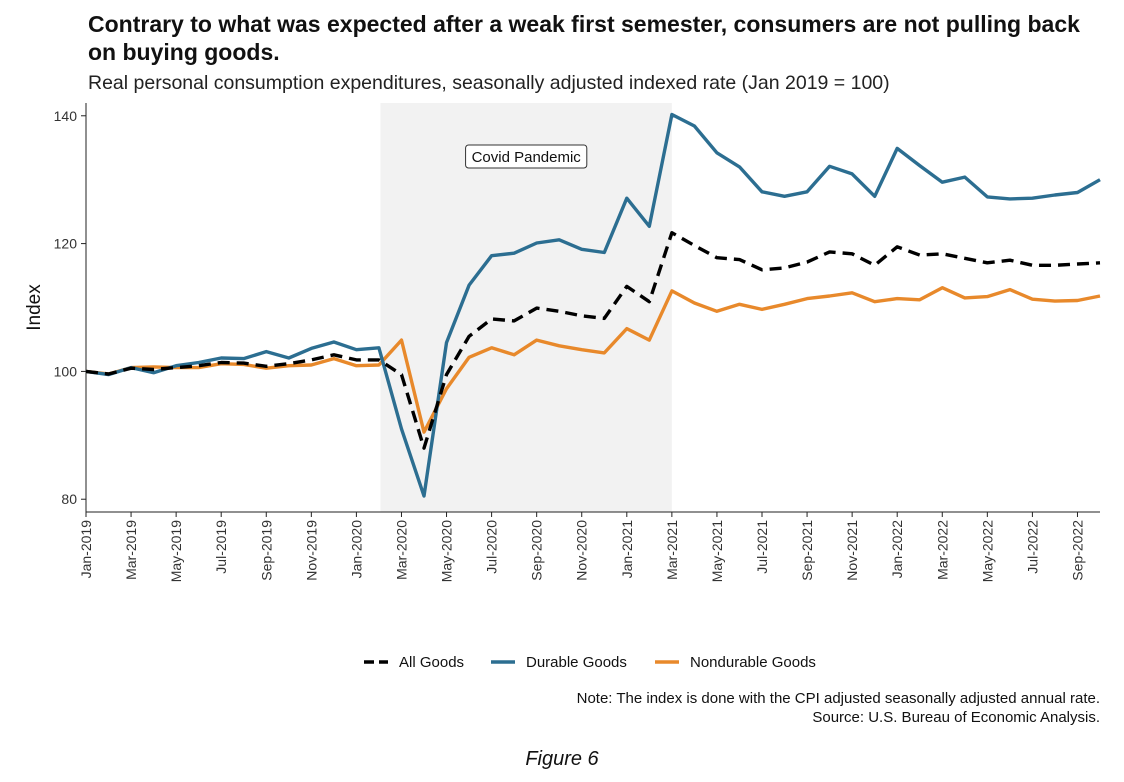 This screenshot has height=782, width=1124. I want to click on x-tick-label: Mar-2020, so click(401, 550).